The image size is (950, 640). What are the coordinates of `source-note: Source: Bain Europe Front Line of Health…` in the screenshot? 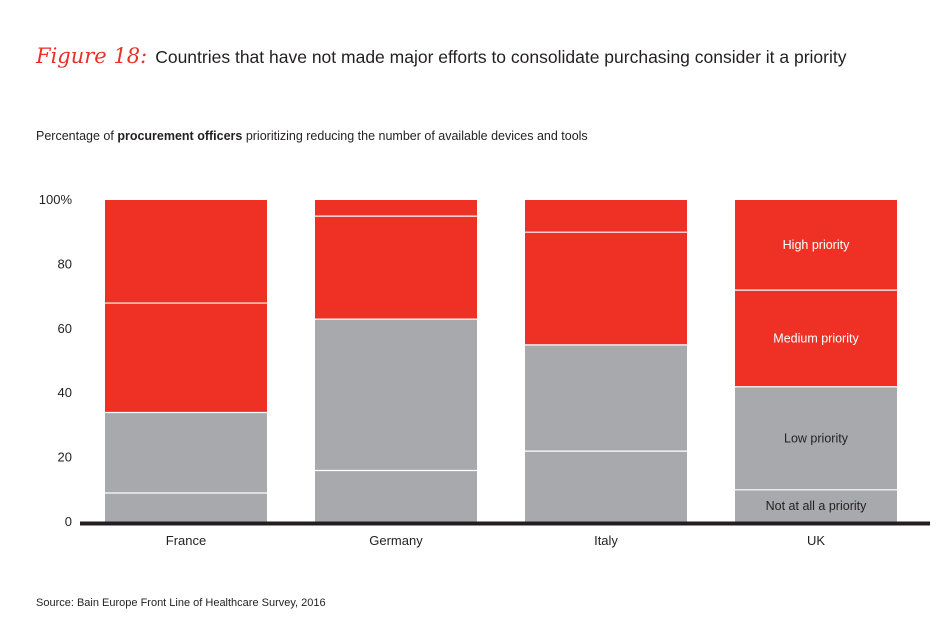 It's located at (181, 603).